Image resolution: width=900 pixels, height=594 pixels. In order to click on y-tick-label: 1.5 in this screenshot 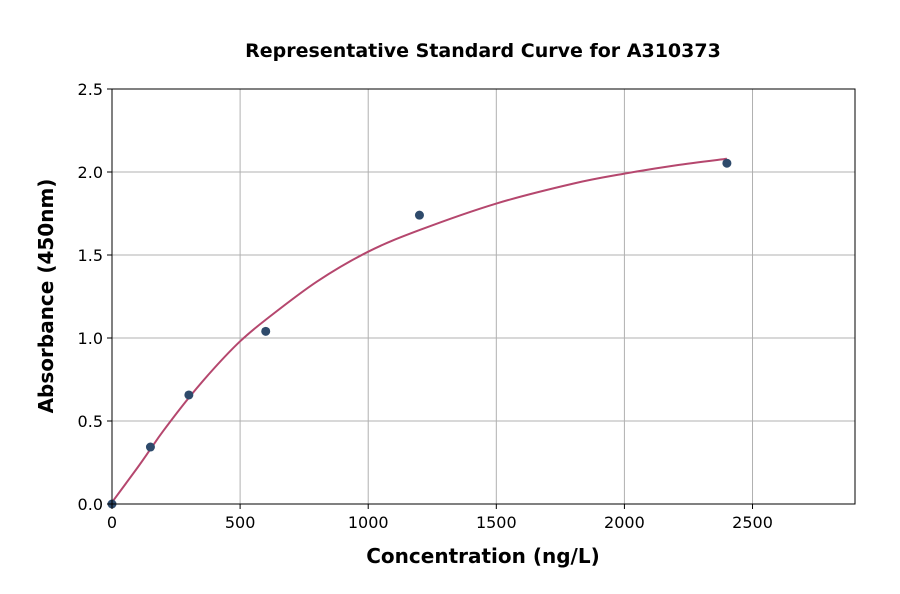, I will do `click(90, 255)`.